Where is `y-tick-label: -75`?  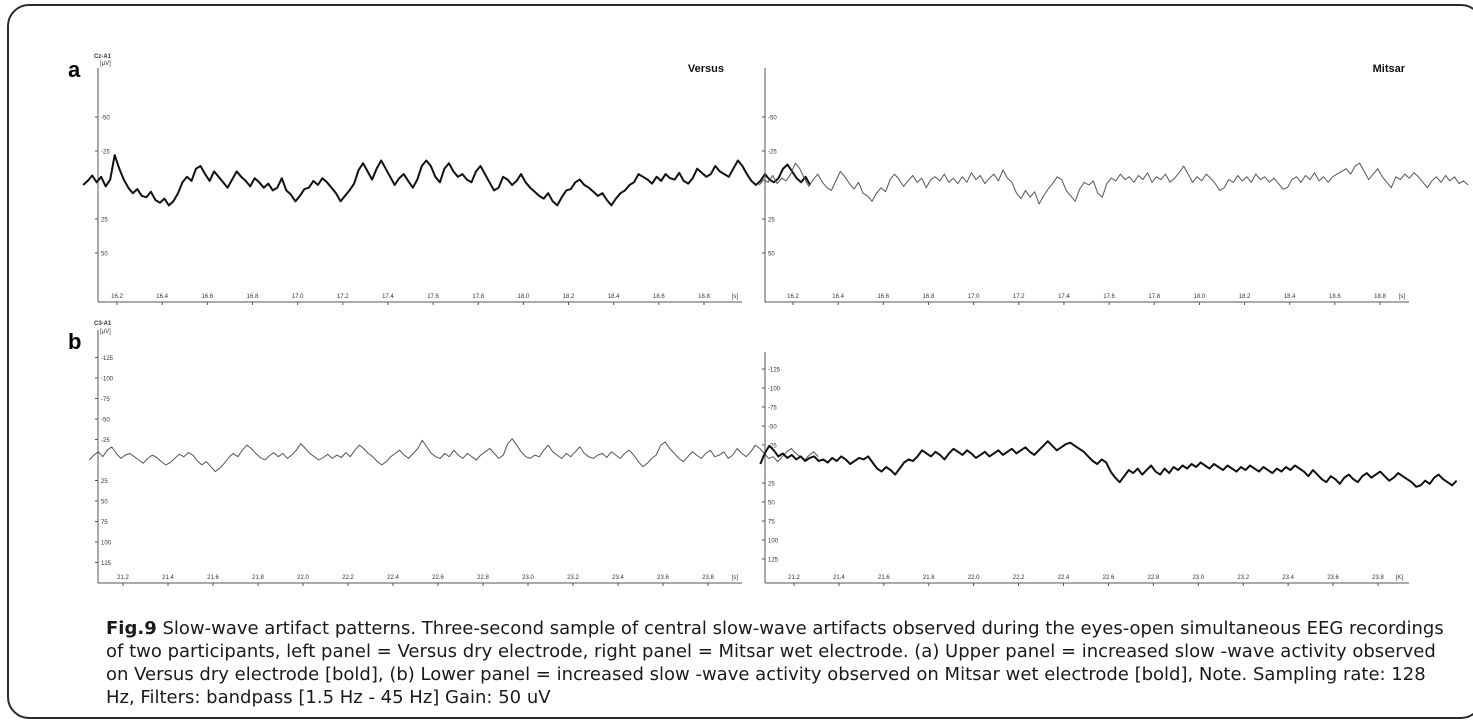
y-tick-label: -75 is located at coordinates (772, 409).